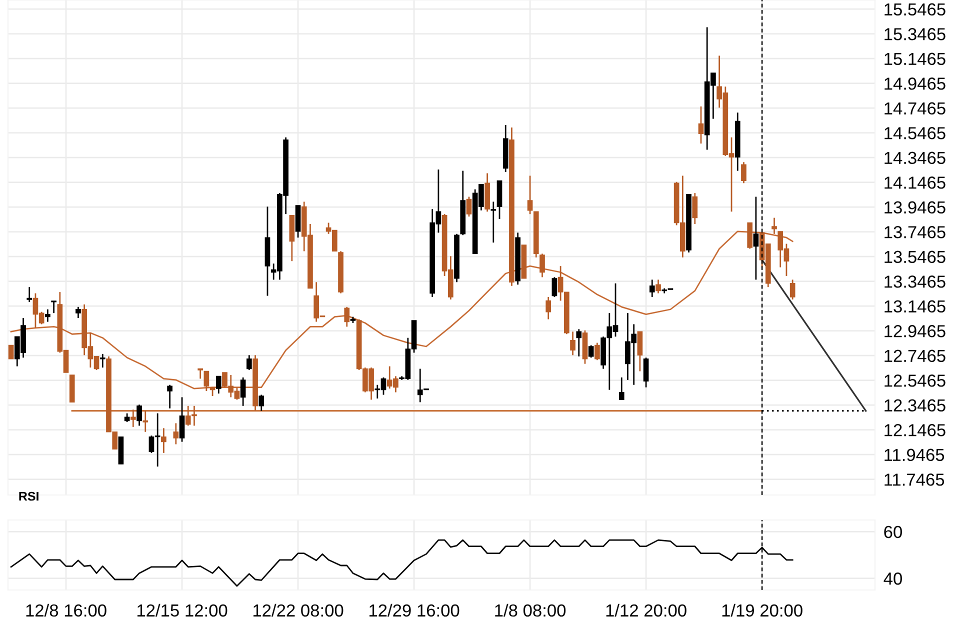  What do you see at coordinates (182, 610) in the screenshot?
I see `x-tick-label: 12/15 12:00` at bounding box center [182, 610].